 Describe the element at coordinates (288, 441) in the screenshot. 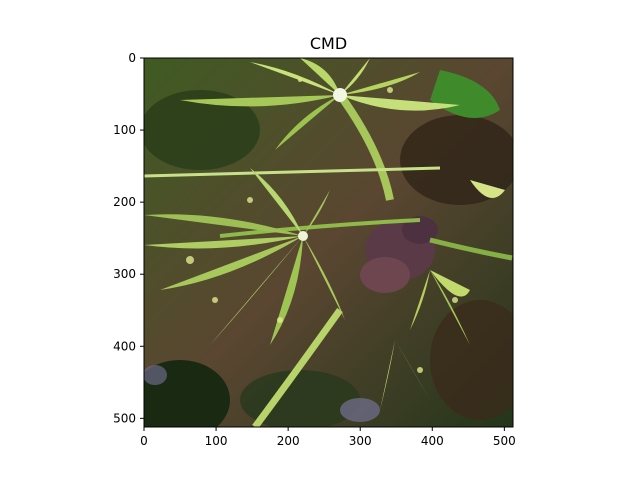

I see `x-tick-label: 200` at that location.